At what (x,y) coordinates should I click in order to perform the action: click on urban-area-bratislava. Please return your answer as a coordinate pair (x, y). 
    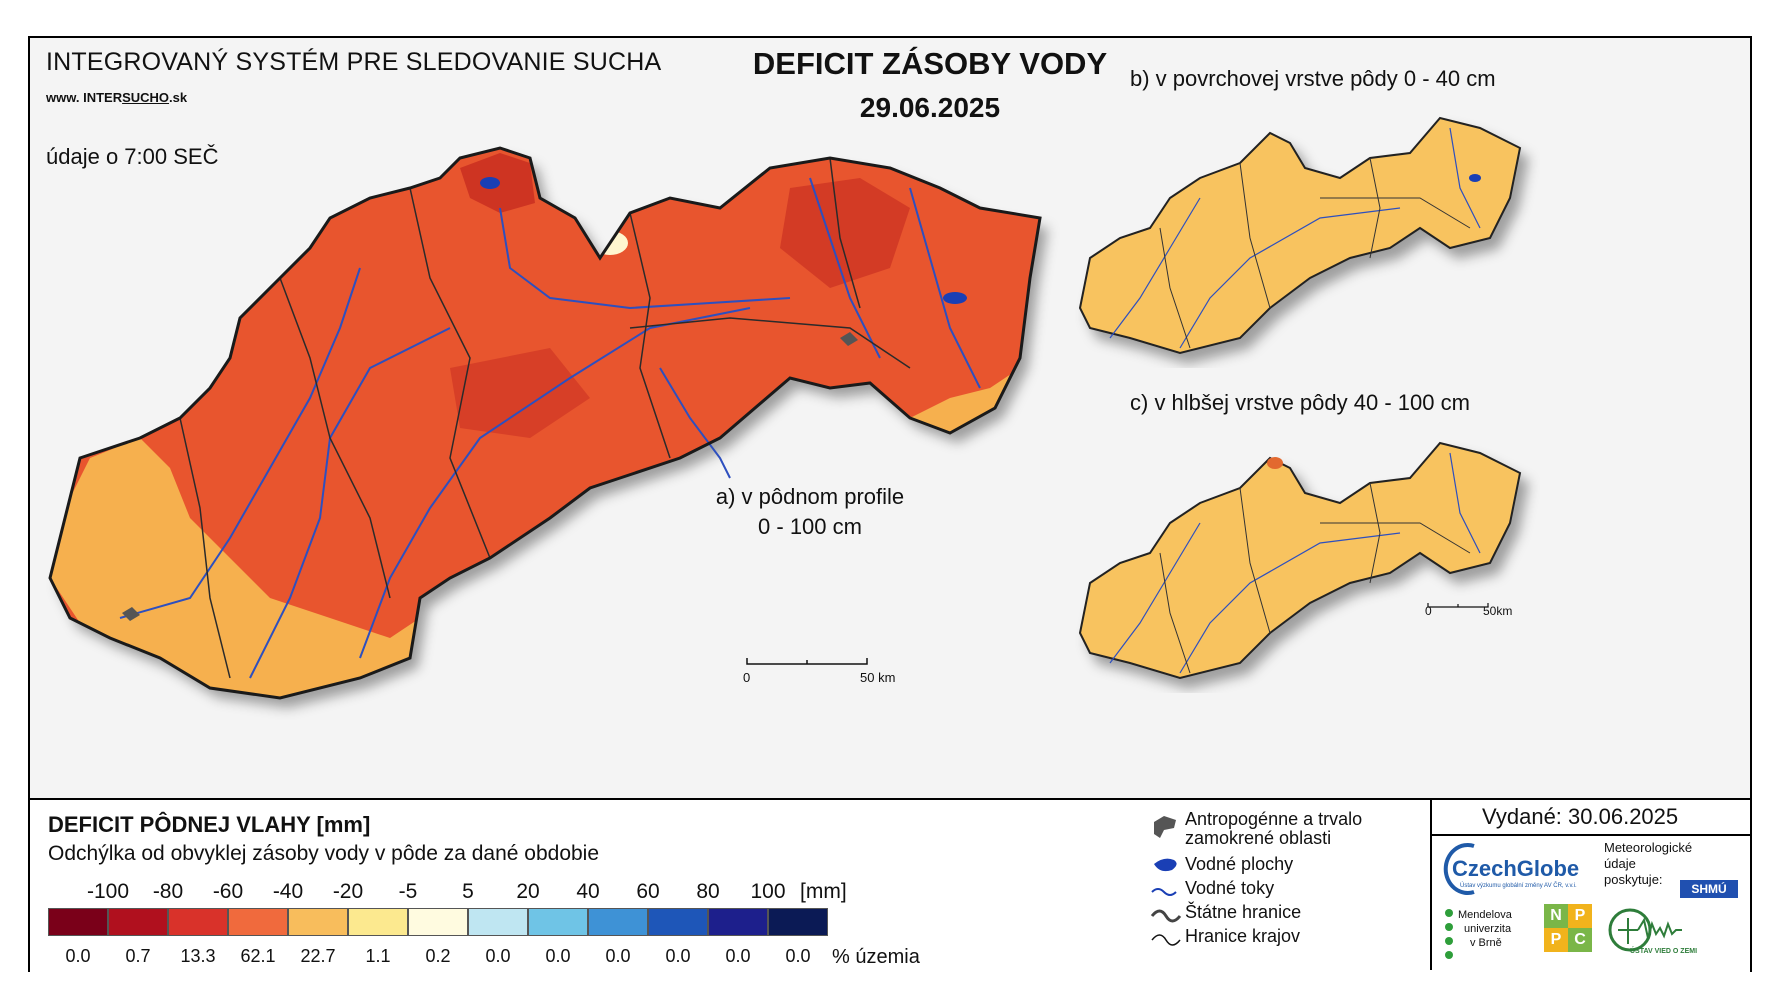
    Looking at the image, I should click on (131, 614).